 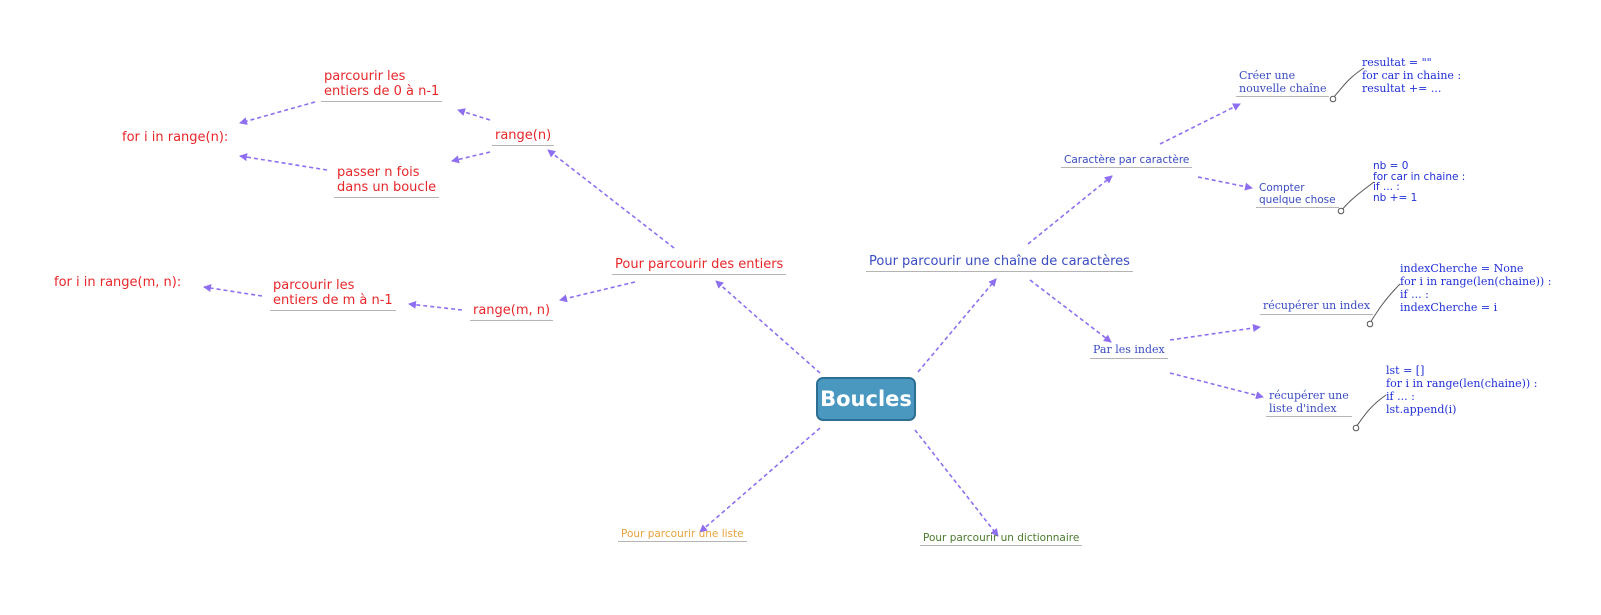 I want to click on arrow-center-entiers, so click(x=768, y=327).